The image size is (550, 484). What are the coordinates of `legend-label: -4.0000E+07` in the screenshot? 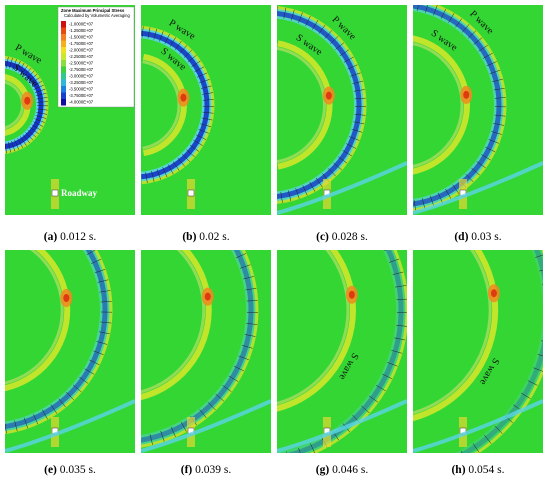 It's located at (81, 102).